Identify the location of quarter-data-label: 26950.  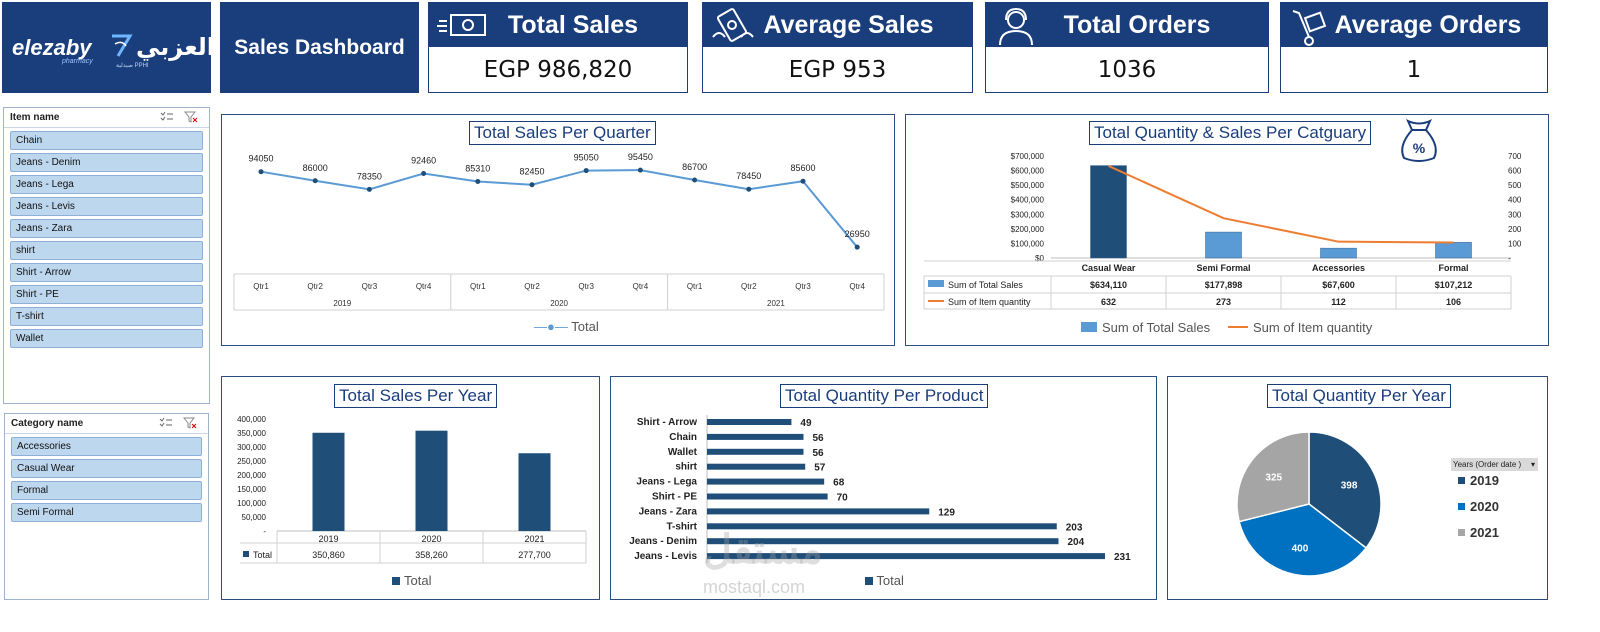
(857, 234).